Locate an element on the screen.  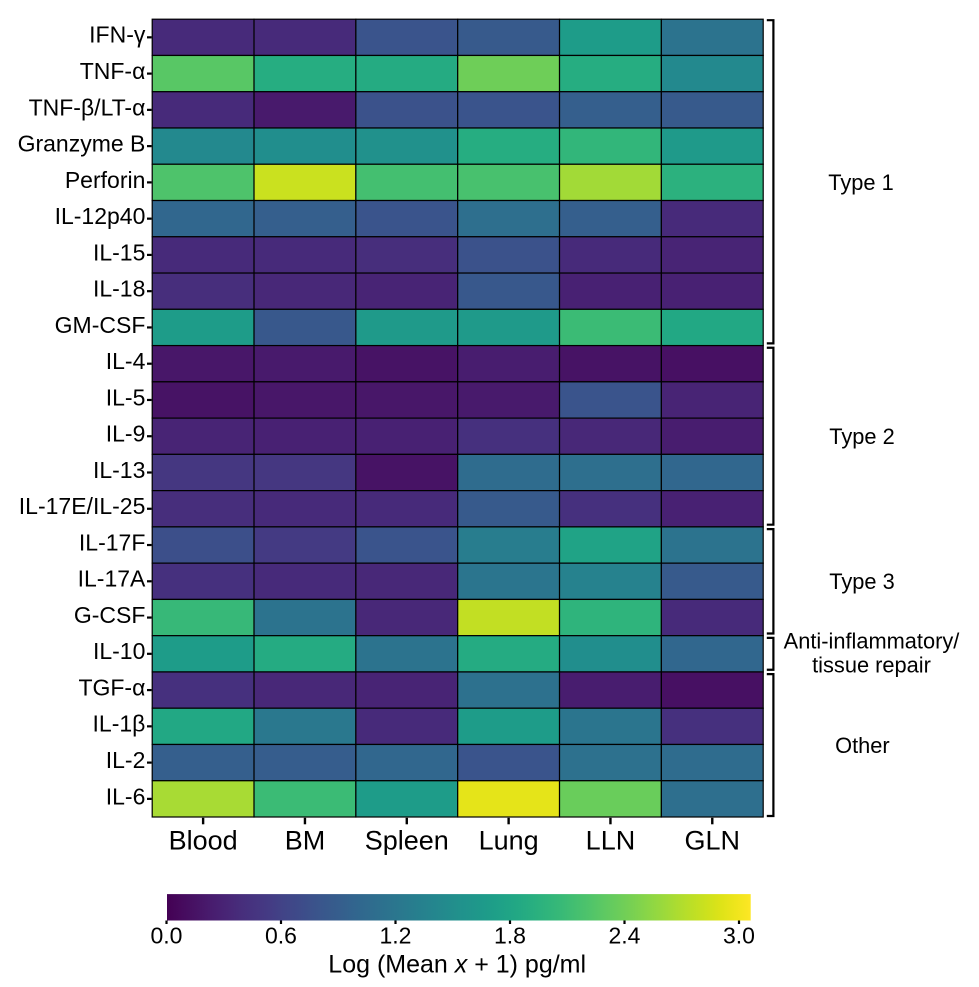
svg-text: Spleen is located at coordinates (407, 841).